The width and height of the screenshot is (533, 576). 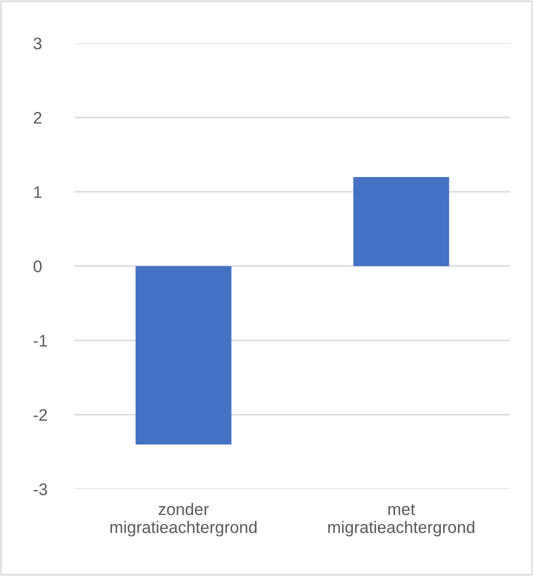 What do you see at coordinates (401, 520) in the screenshot?
I see `x-tick-label: met migratieachtergrond` at bounding box center [401, 520].